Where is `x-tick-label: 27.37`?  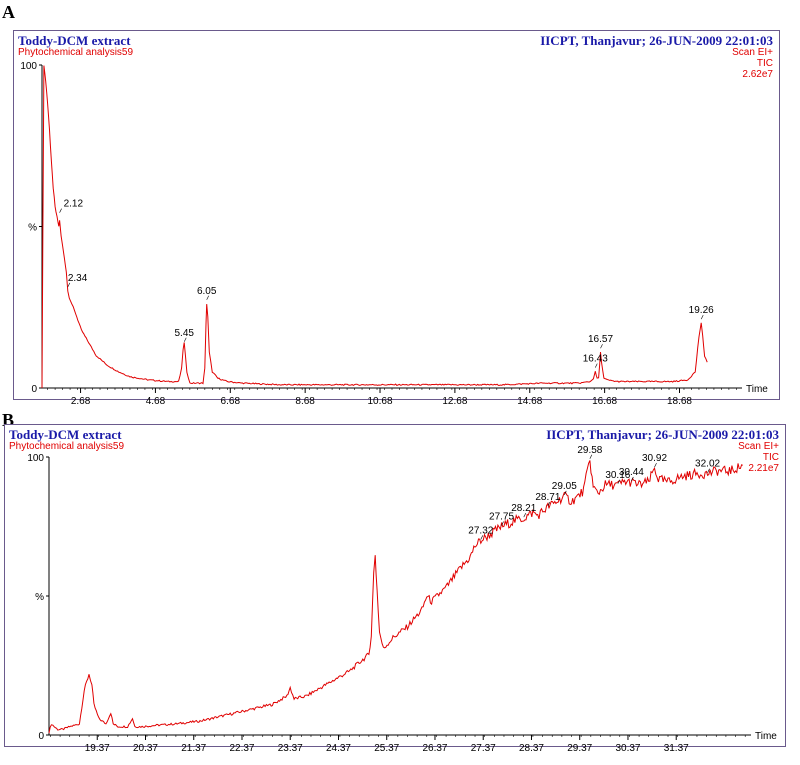 x-tick-label: 27.37 is located at coordinates (483, 748).